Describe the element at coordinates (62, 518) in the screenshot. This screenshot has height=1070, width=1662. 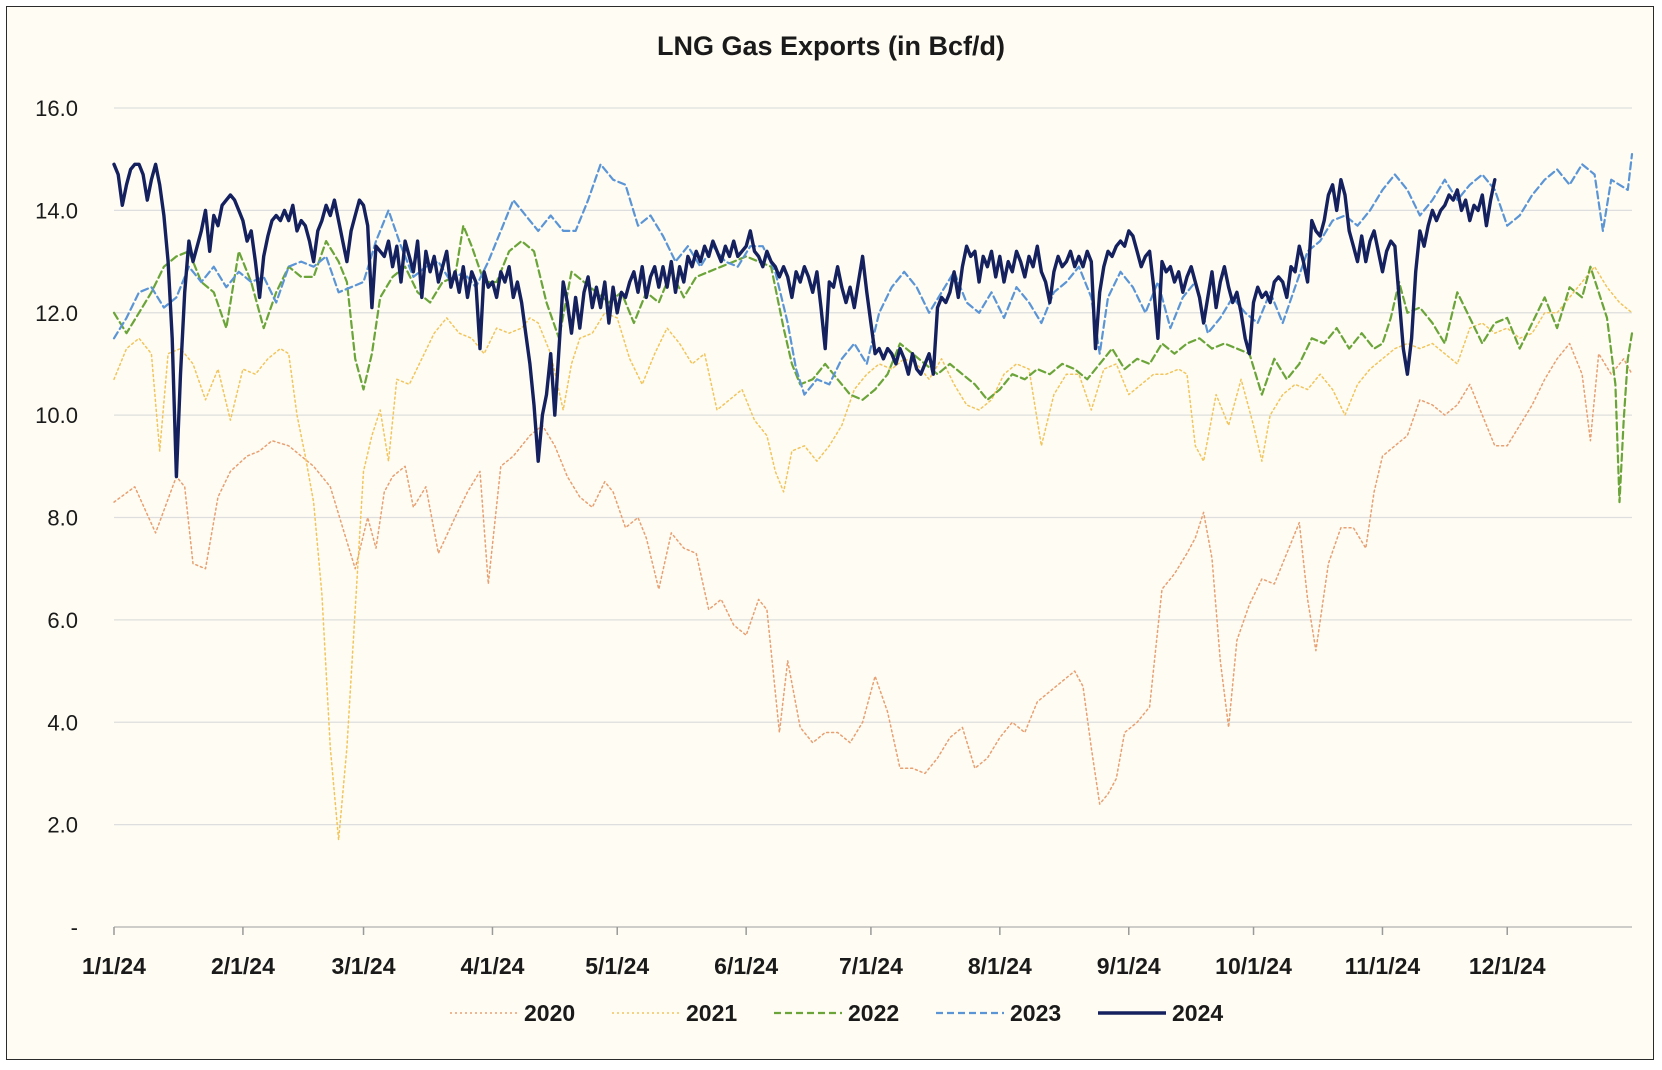
I see `y-tick-label: 8.0` at that location.